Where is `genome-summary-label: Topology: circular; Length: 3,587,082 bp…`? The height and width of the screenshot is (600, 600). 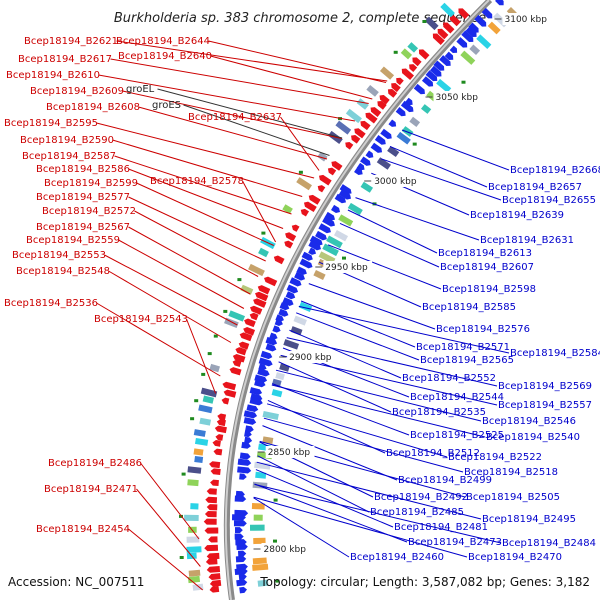
genome-summary-label: Topology: circular; Length: 3,587,082 bp… is located at coordinates (424, 582).